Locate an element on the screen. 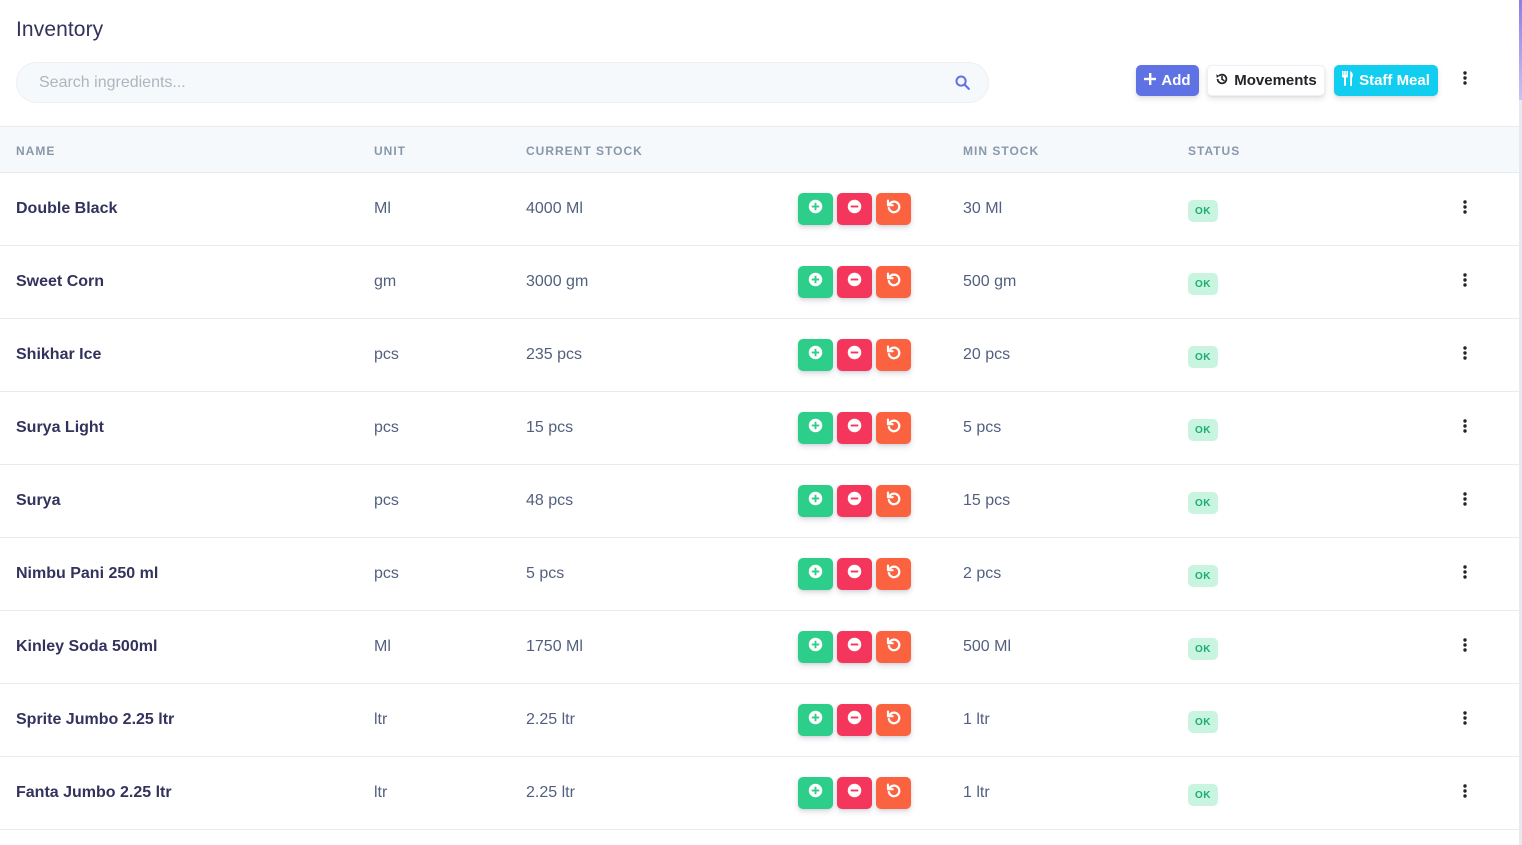  movements-button: Movements is located at coordinates (1266, 80).